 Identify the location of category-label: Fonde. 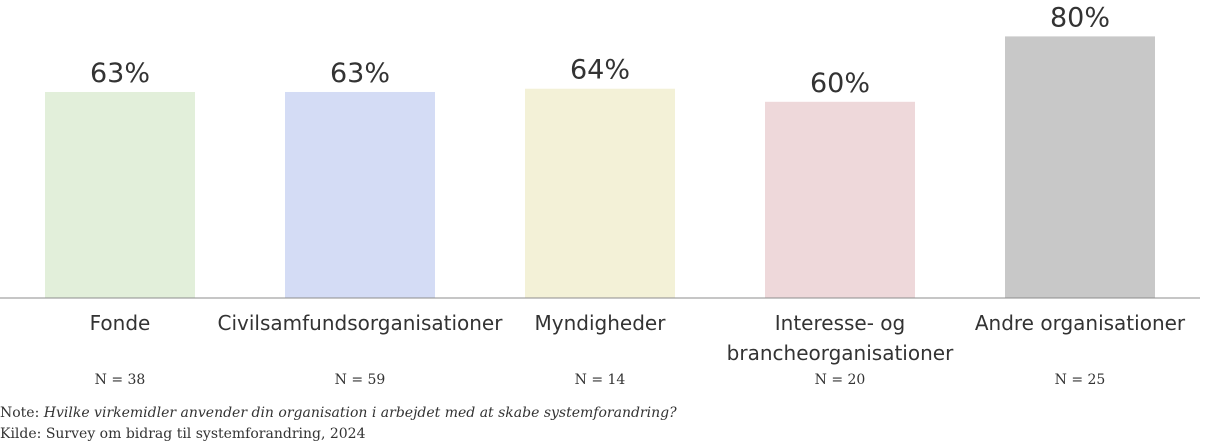
(120, 323).